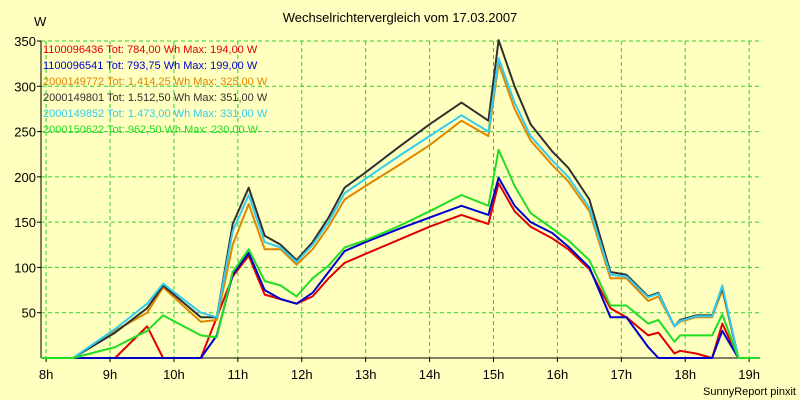 Image resolution: width=800 pixels, height=400 pixels. Describe the element at coordinates (430, 374) in the screenshot. I see `x-tick-label: 14h` at that location.